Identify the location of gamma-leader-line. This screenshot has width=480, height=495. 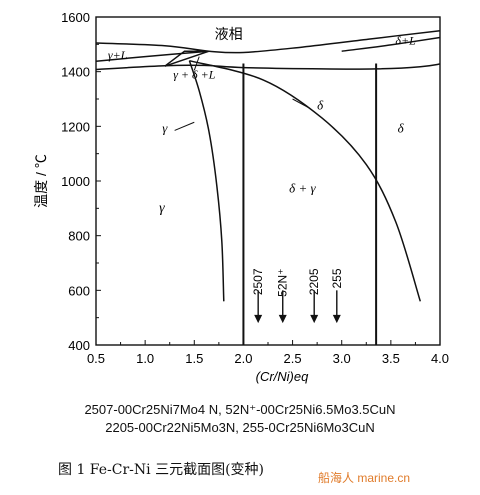
(184, 126).